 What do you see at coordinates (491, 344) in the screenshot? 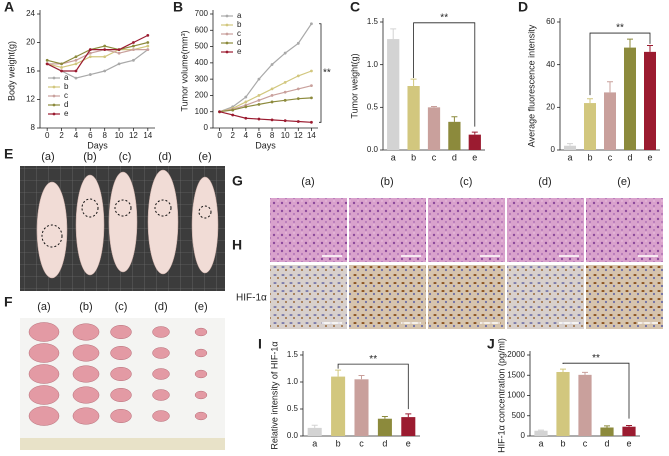
I see `panel-letter: J` at bounding box center [491, 344].